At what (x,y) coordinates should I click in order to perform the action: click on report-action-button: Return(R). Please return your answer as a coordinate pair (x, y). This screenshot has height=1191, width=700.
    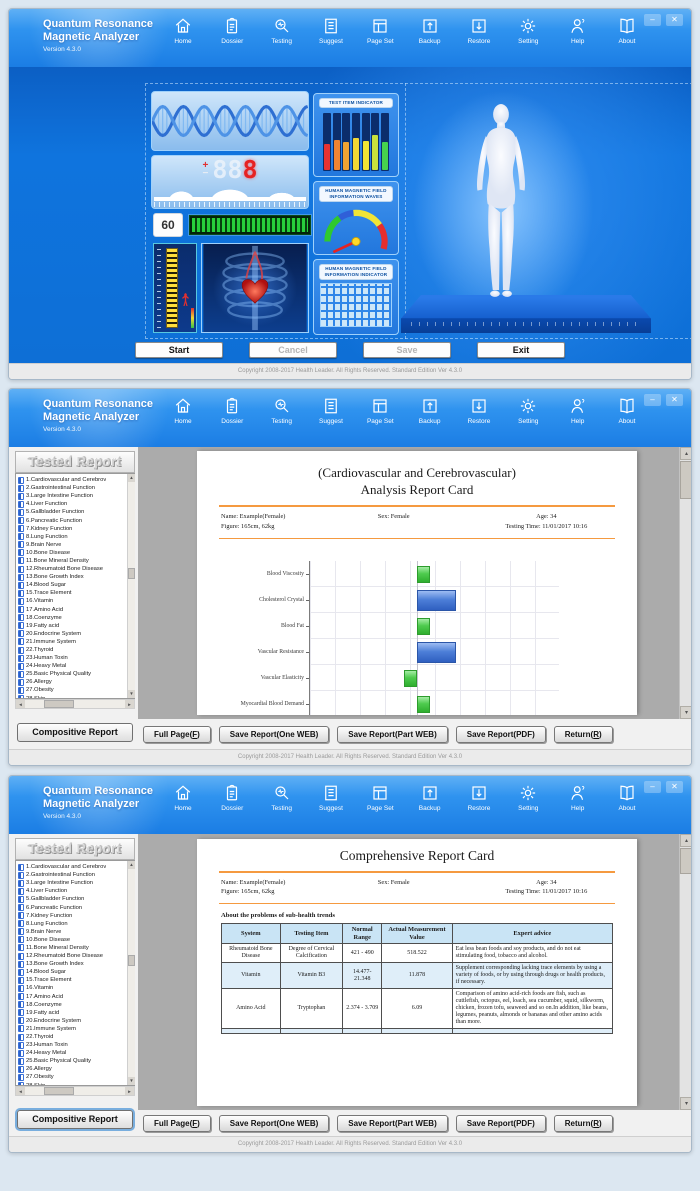
    Looking at the image, I should click on (583, 734).